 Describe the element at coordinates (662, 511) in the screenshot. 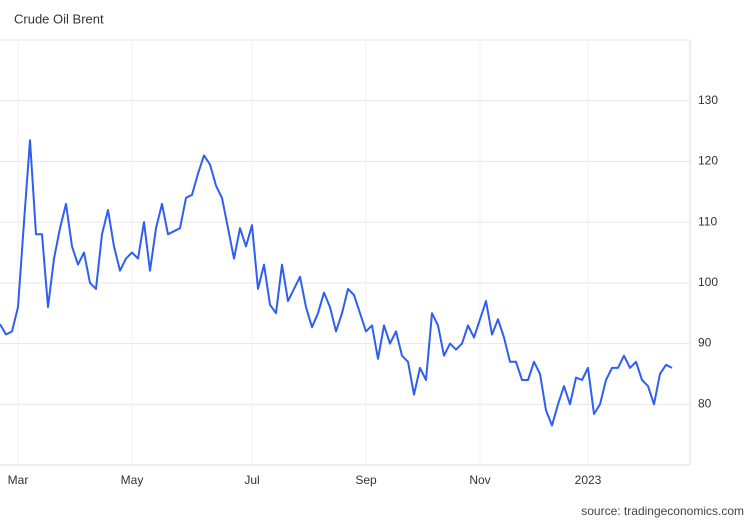

I see `source: source: tradingeconomics.com` at that location.